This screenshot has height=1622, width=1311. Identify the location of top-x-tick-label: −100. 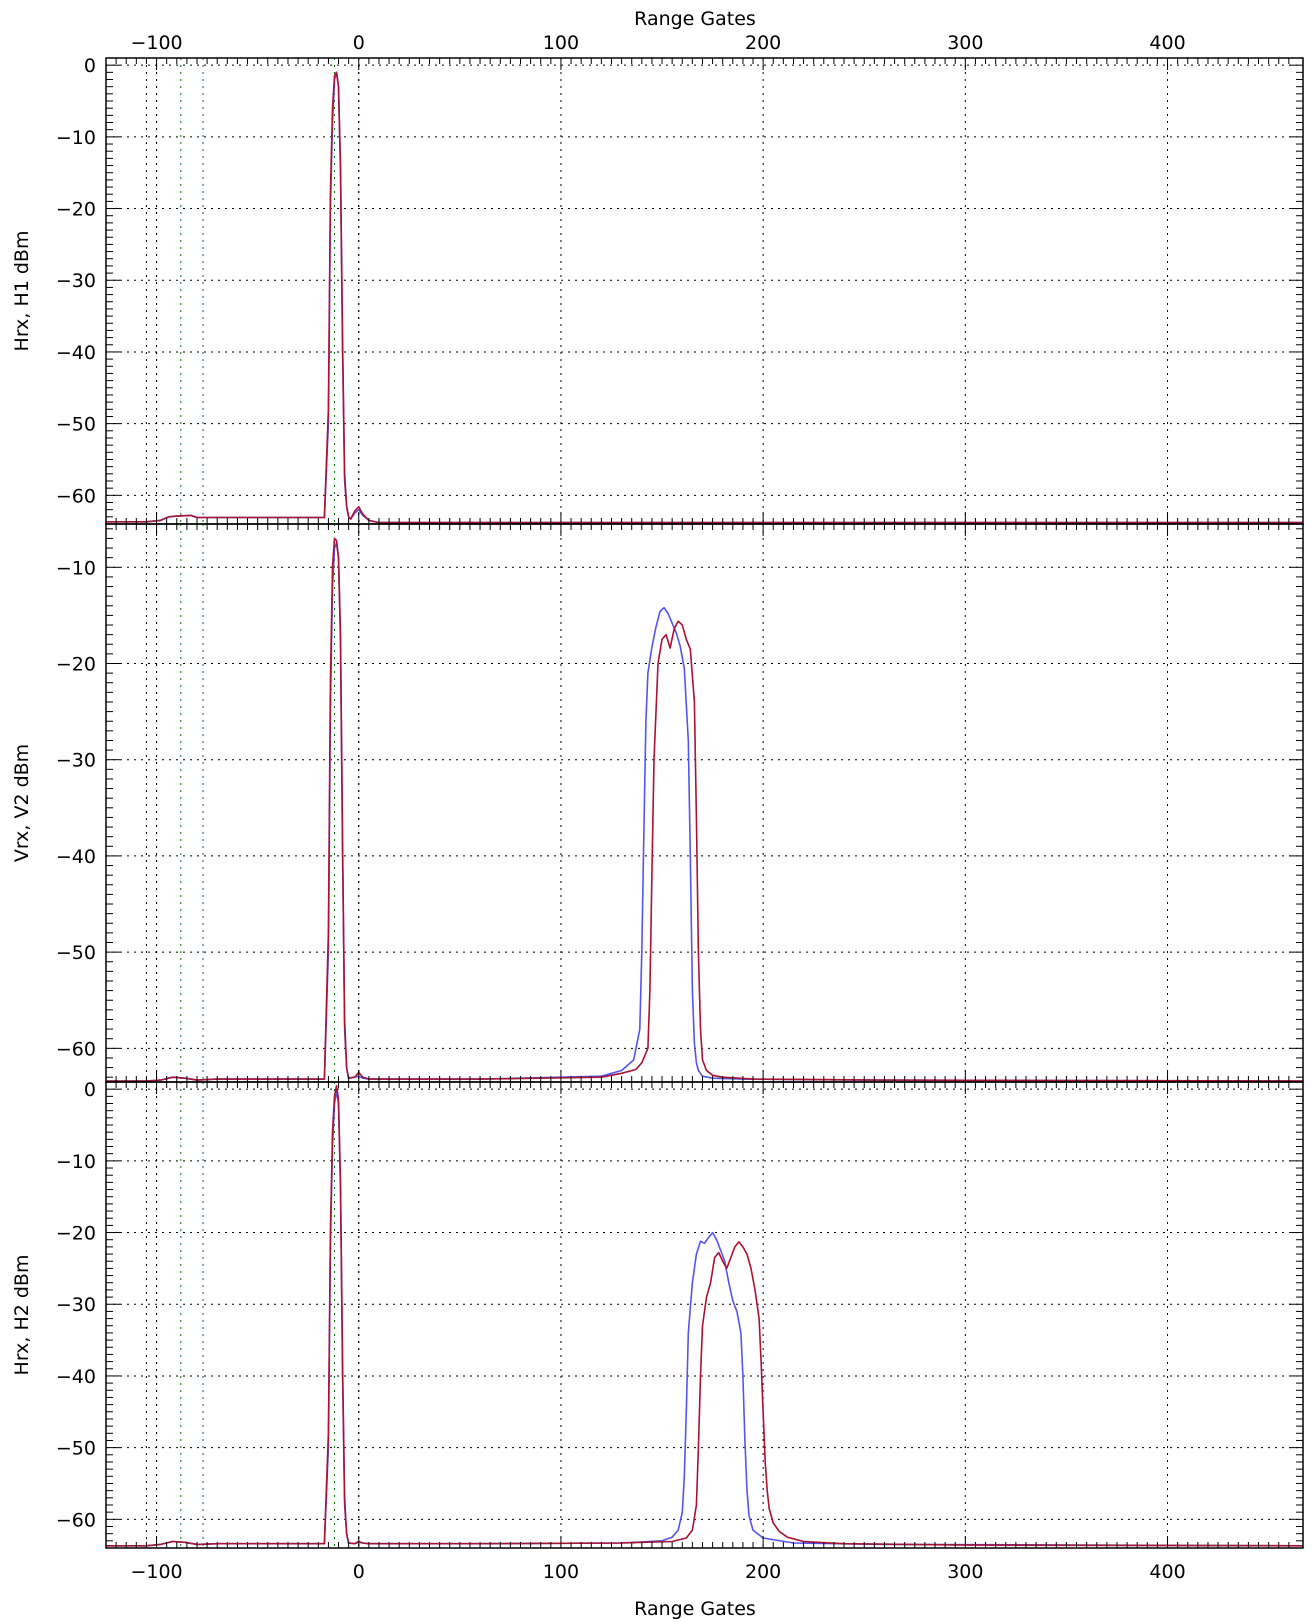
(156, 43).